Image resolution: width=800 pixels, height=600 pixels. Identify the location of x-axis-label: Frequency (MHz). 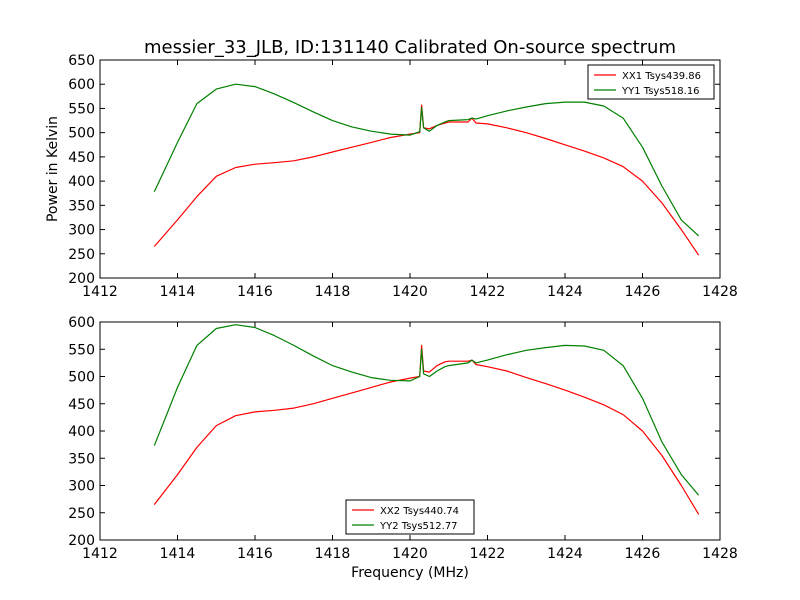
(410, 573).